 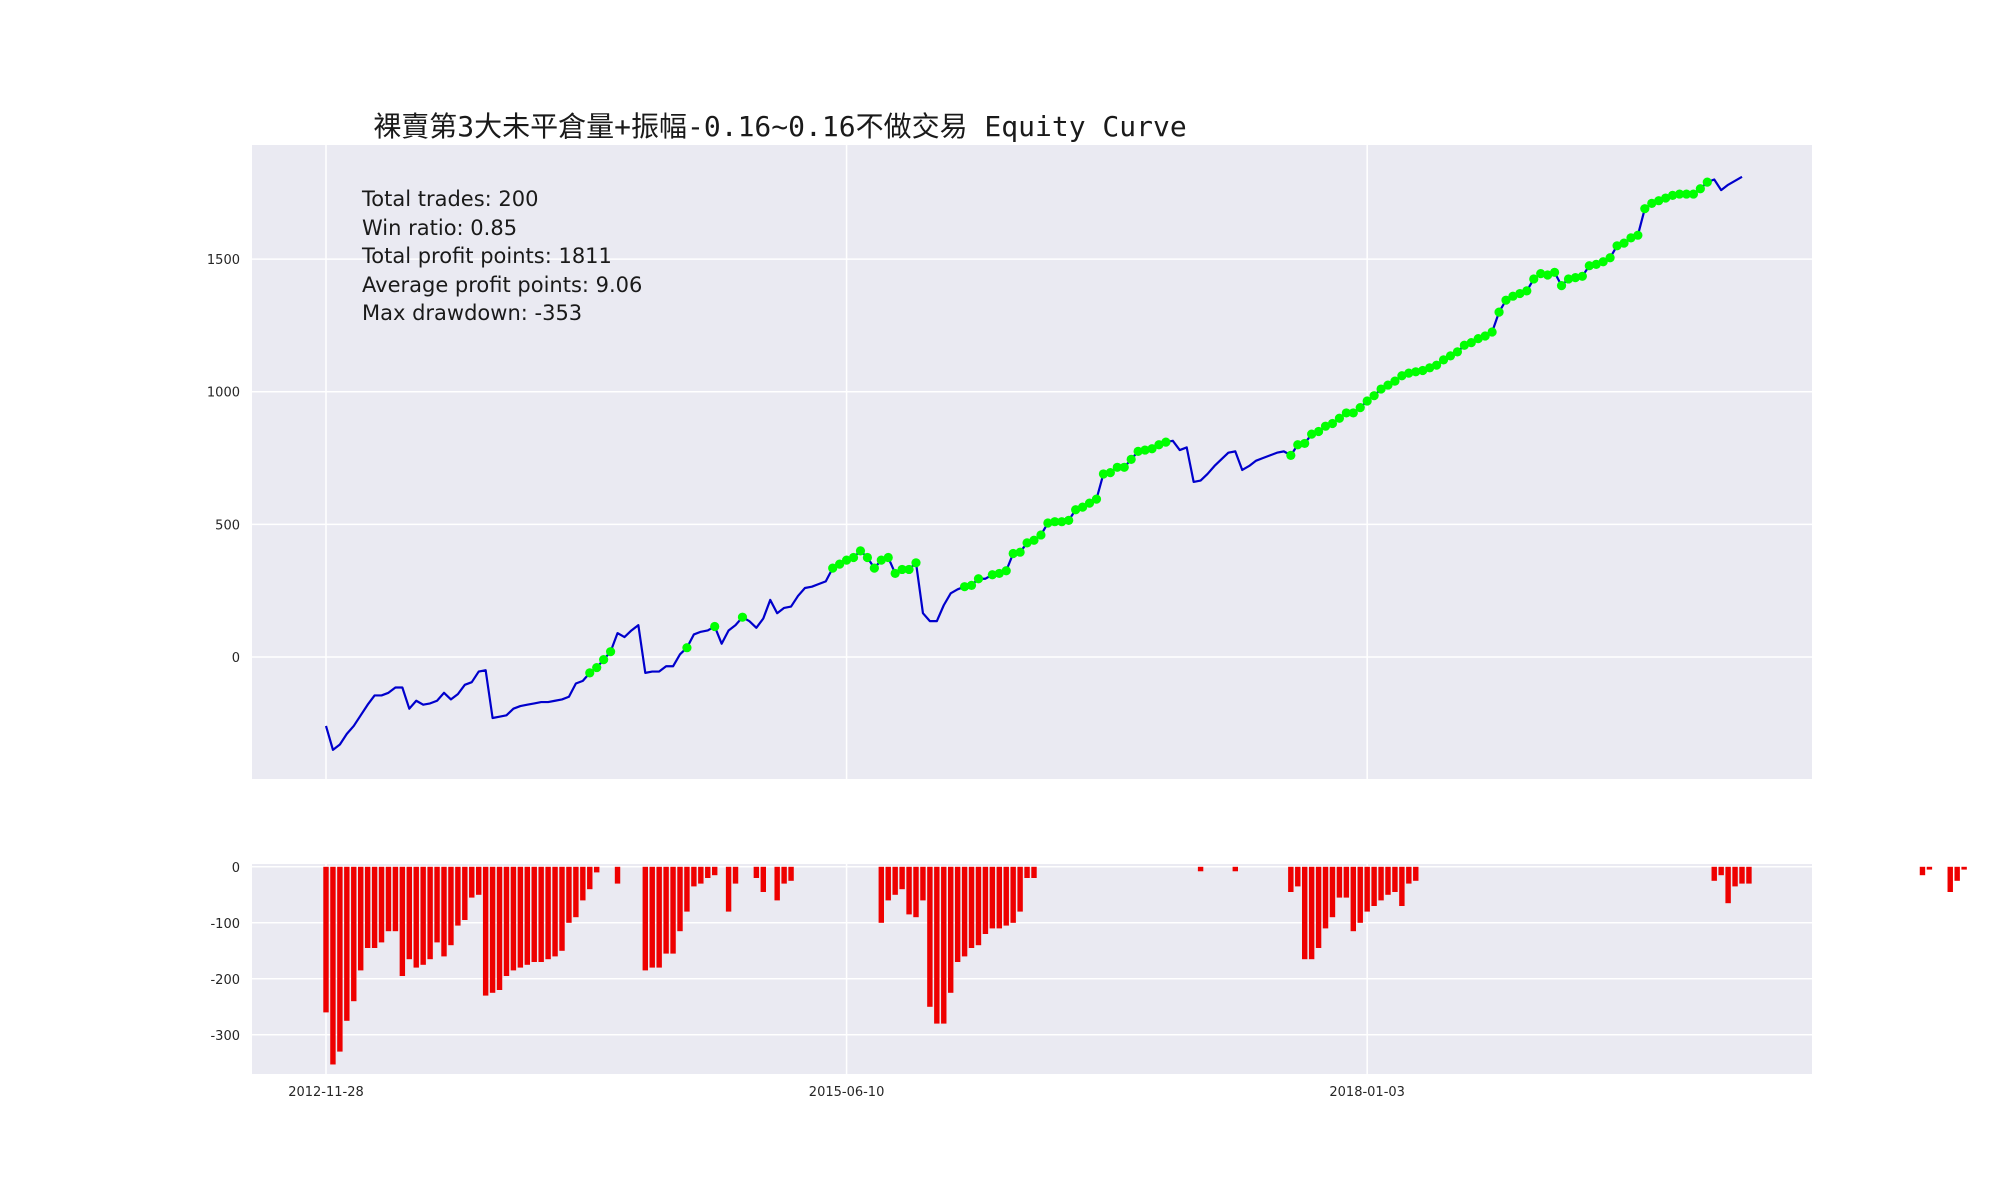 I want to click on equity-y-axis: 0 500 1000 1500, so click(x=223, y=459).